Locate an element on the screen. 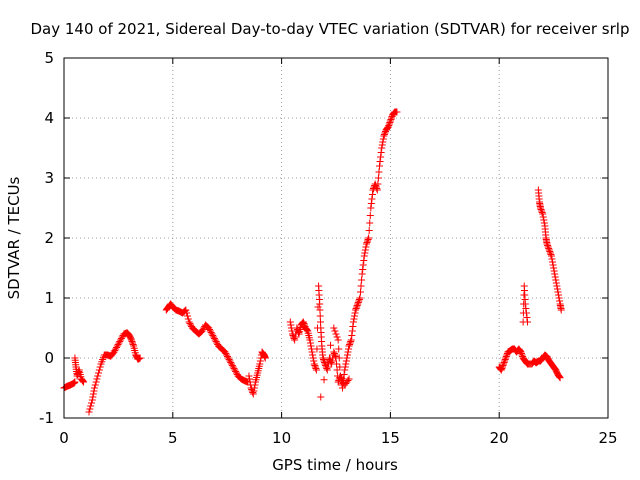  y-tick-label: 5 is located at coordinates (49, 58).